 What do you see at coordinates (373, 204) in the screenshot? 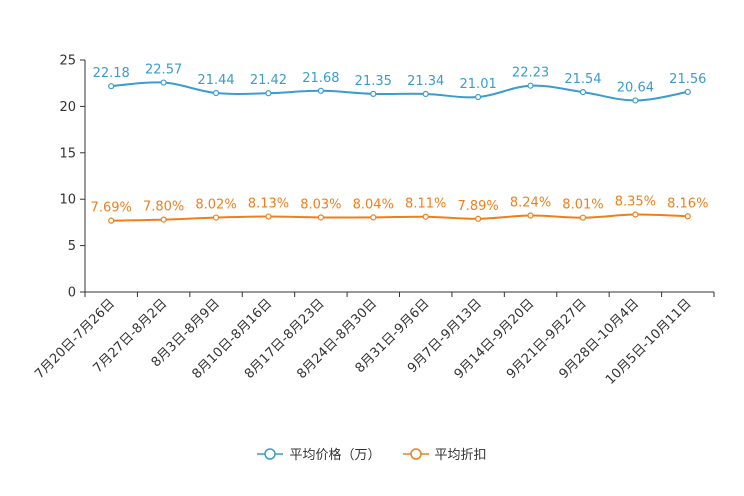
I see `series-1-data-label-5: 8.04%` at bounding box center [373, 204].